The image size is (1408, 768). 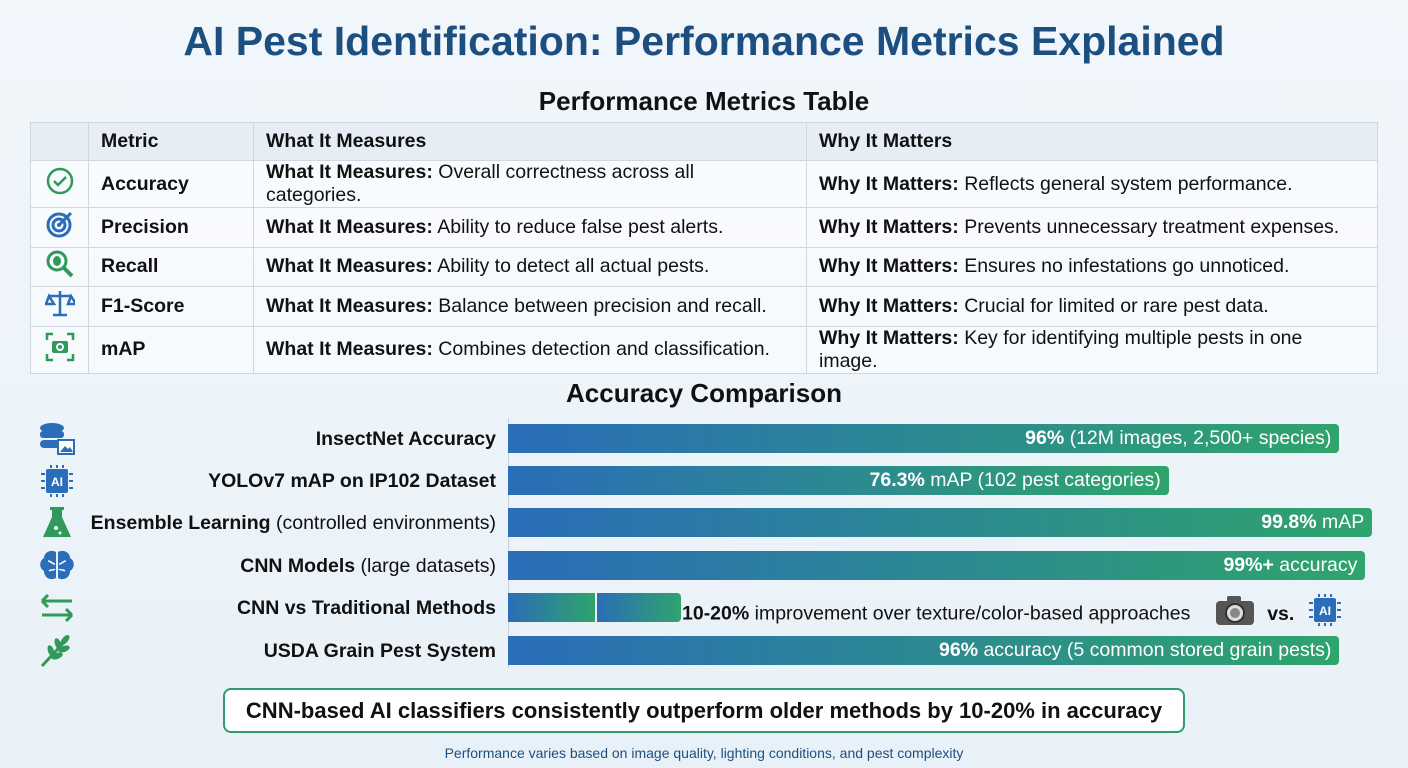 What do you see at coordinates (171, 184) in the screenshot?
I see `metric-name: Accuracy` at bounding box center [171, 184].